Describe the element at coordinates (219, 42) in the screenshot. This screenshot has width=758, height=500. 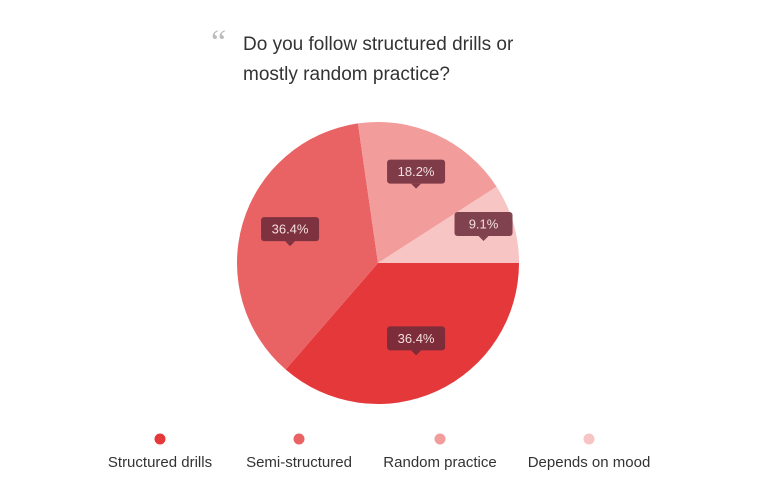
I see `quote-icon: “` at that location.